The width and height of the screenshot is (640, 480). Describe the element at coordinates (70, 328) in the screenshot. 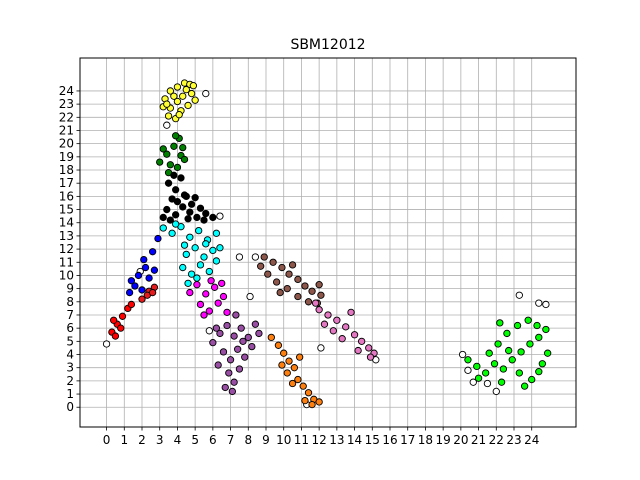

I see `y-tick-label: 6` at that location.